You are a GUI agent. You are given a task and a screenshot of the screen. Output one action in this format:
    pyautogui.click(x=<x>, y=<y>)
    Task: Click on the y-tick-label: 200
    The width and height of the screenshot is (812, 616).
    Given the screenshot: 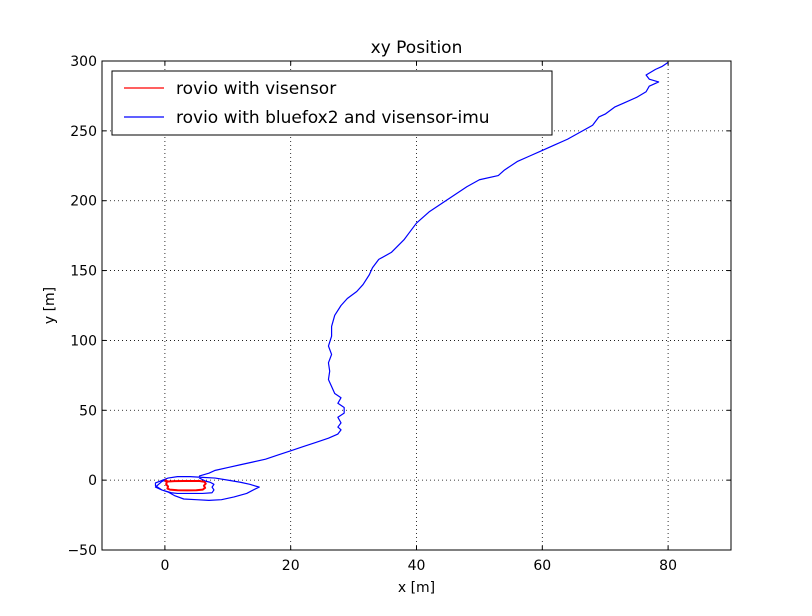 What is the action you would take?
    pyautogui.click(x=83, y=202)
    